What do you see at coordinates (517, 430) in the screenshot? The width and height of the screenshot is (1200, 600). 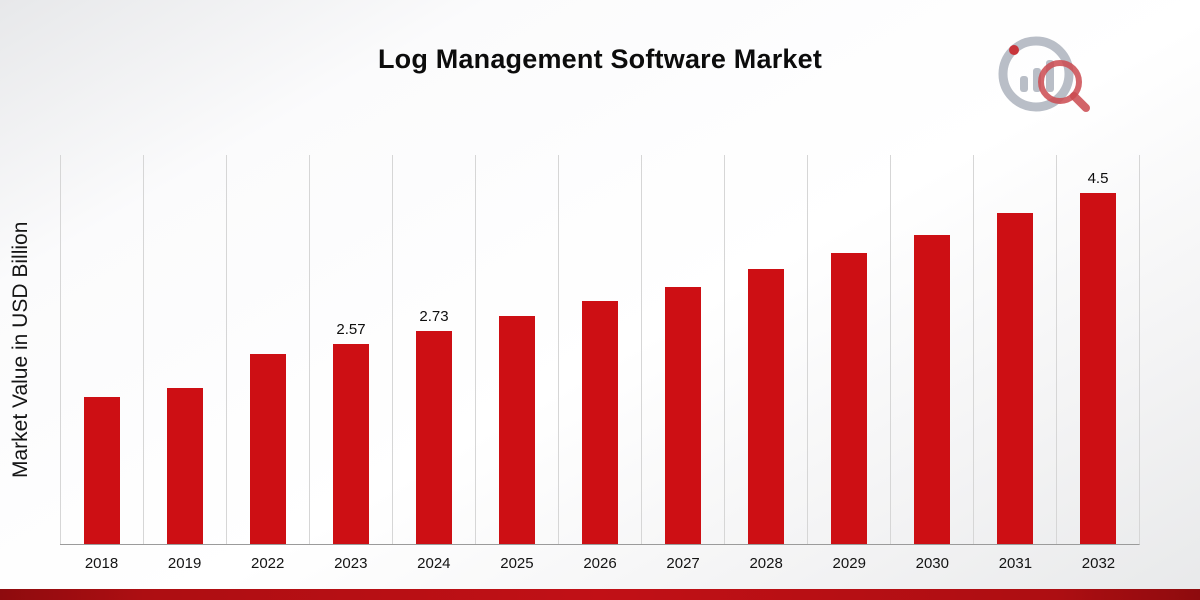 I see `bar-2025` at bounding box center [517, 430].